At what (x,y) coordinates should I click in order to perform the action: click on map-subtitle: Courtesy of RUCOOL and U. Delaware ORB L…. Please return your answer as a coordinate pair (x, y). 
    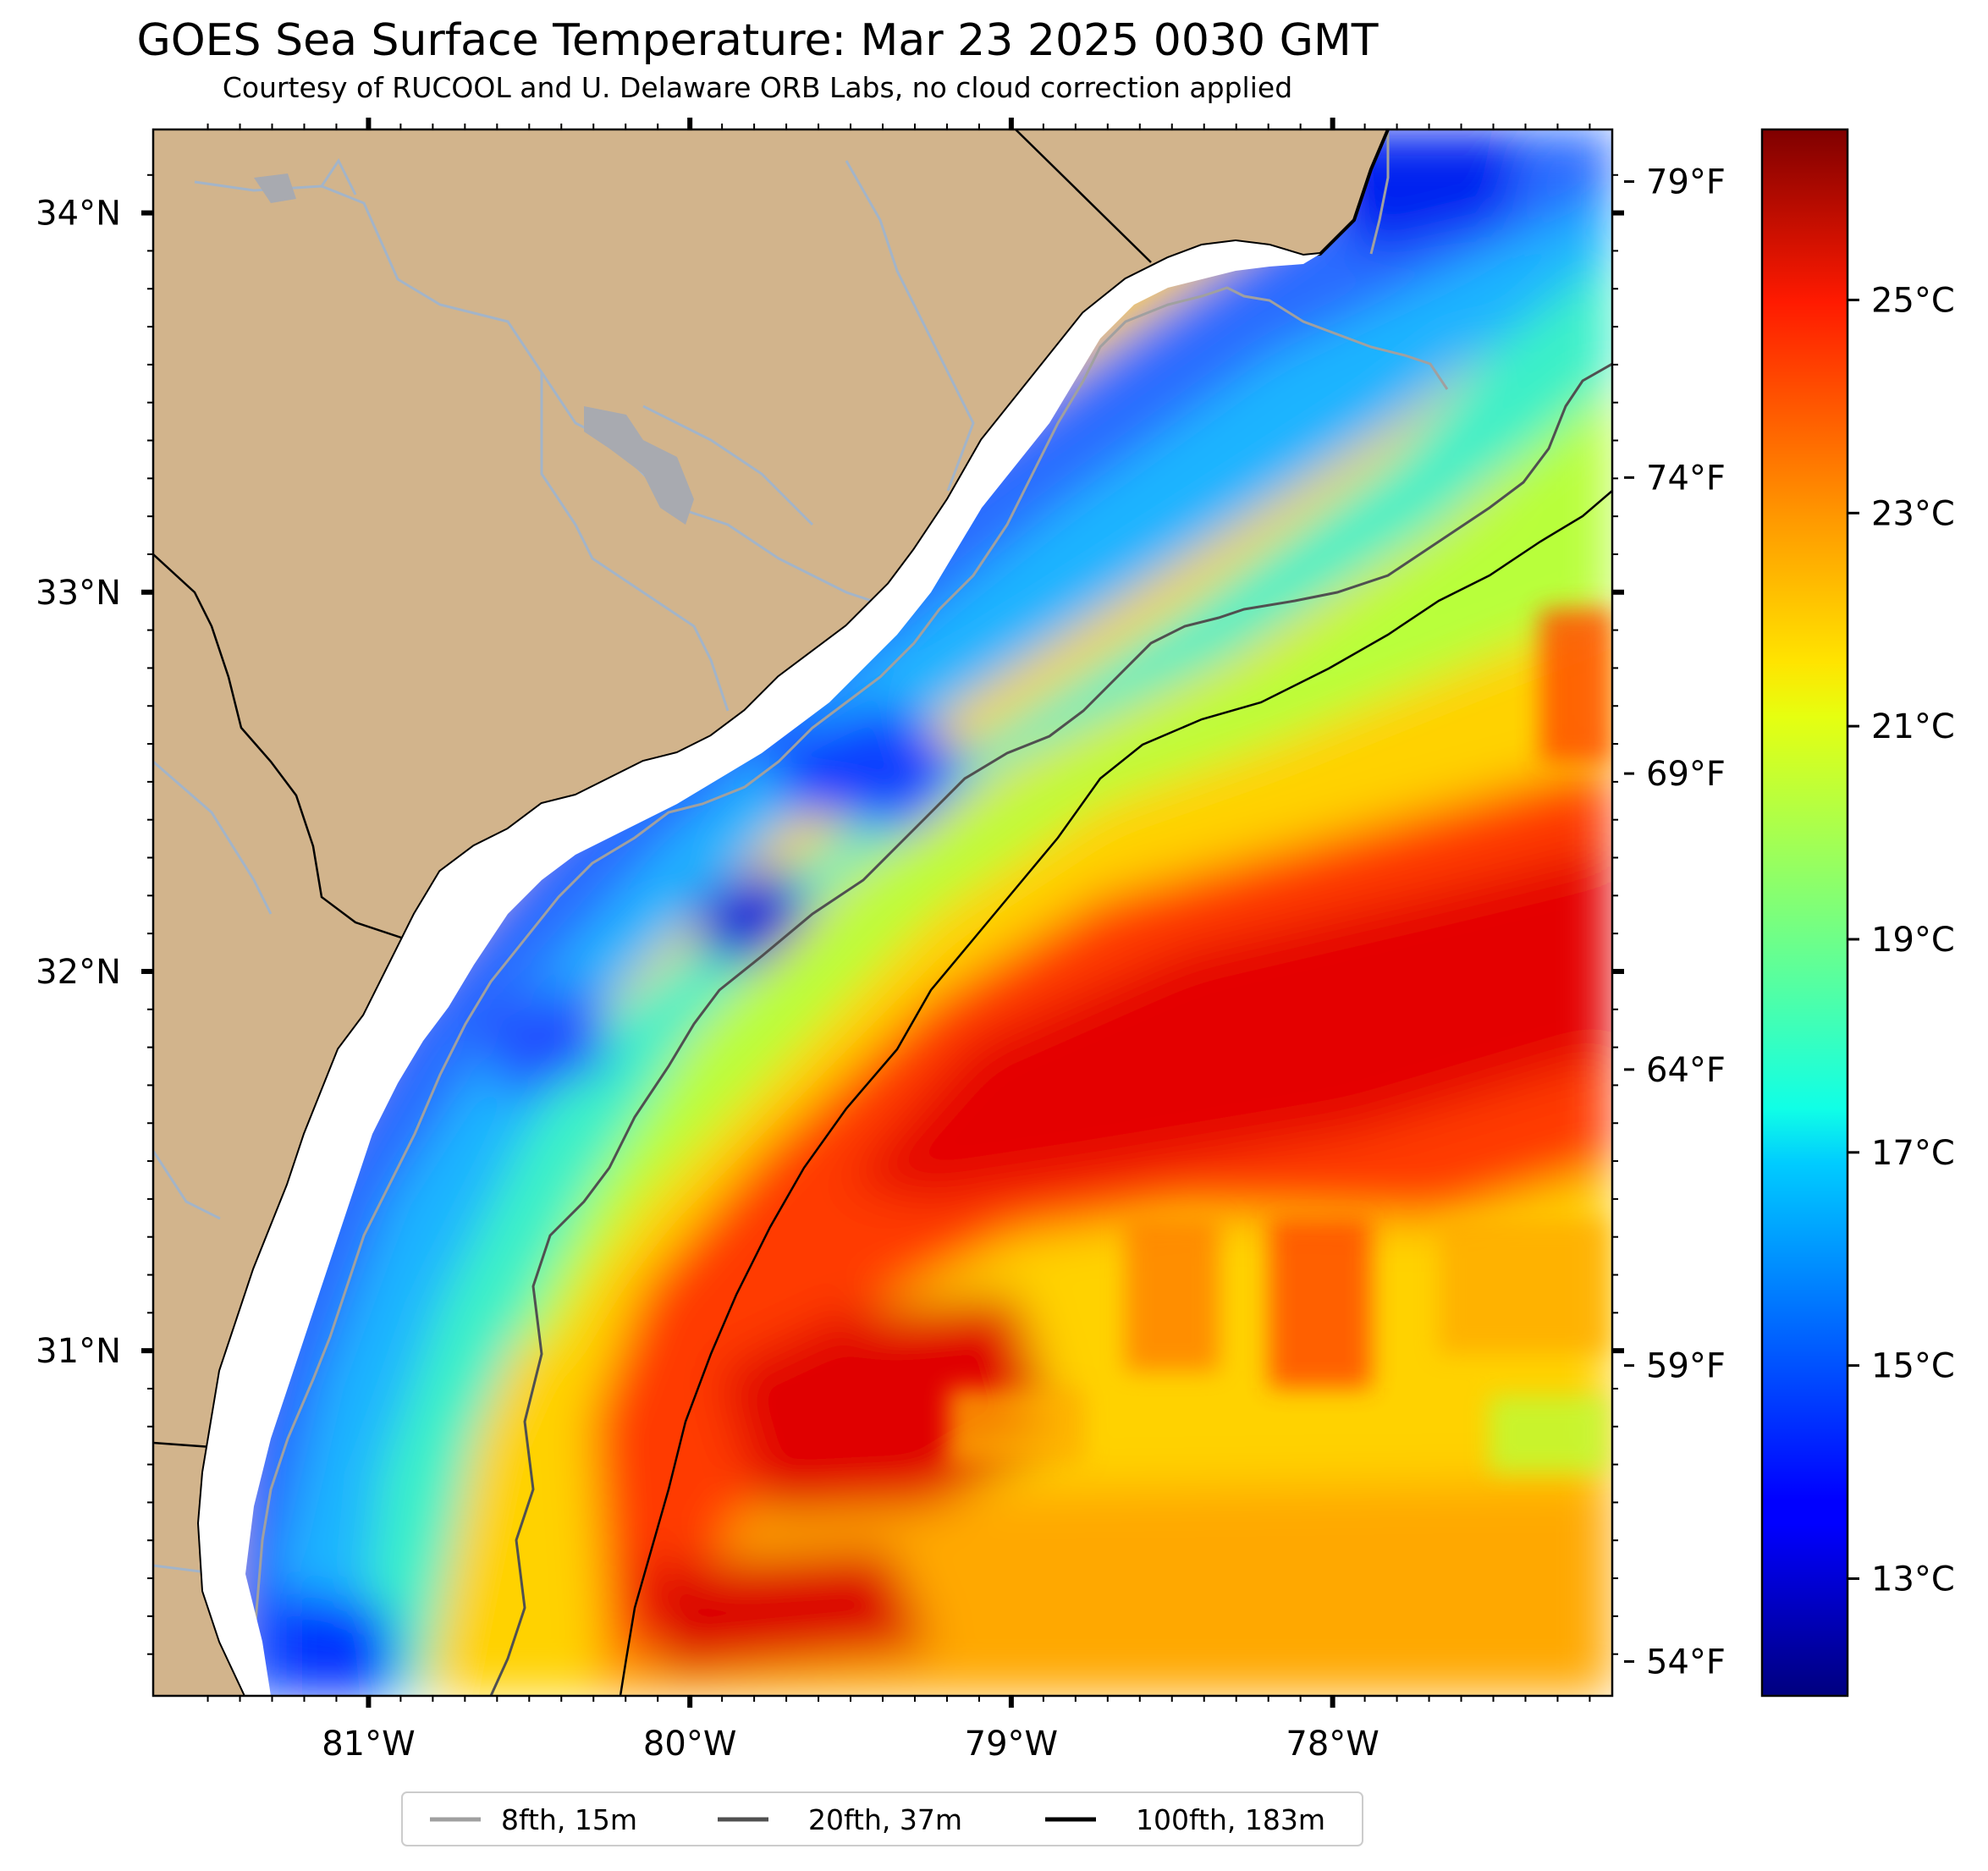
    Looking at the image, I should click on (757, 87).